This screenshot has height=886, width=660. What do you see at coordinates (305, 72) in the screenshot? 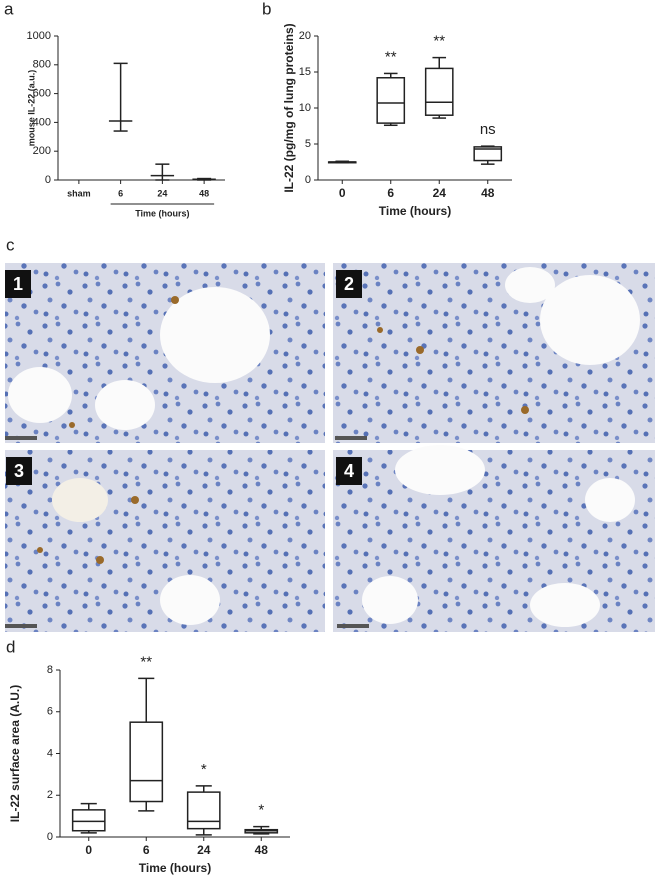
I see `y-tick-label: 15` at bounding box center [305, 72].